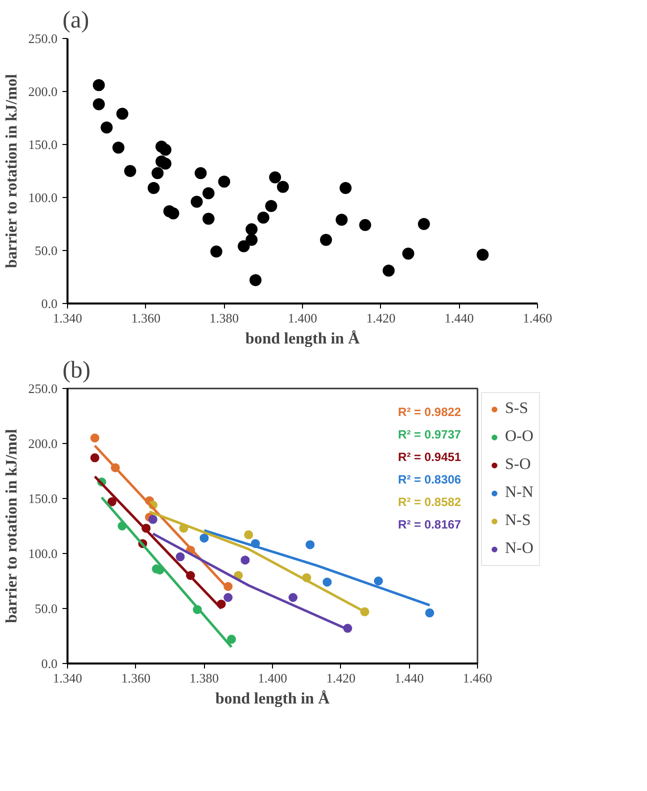 The image size is (647, 791). What do you see at coordinates (430, 501) in the screenshot?
I see `annotation: R² = 0.8582` at bounding box center [430, 501].